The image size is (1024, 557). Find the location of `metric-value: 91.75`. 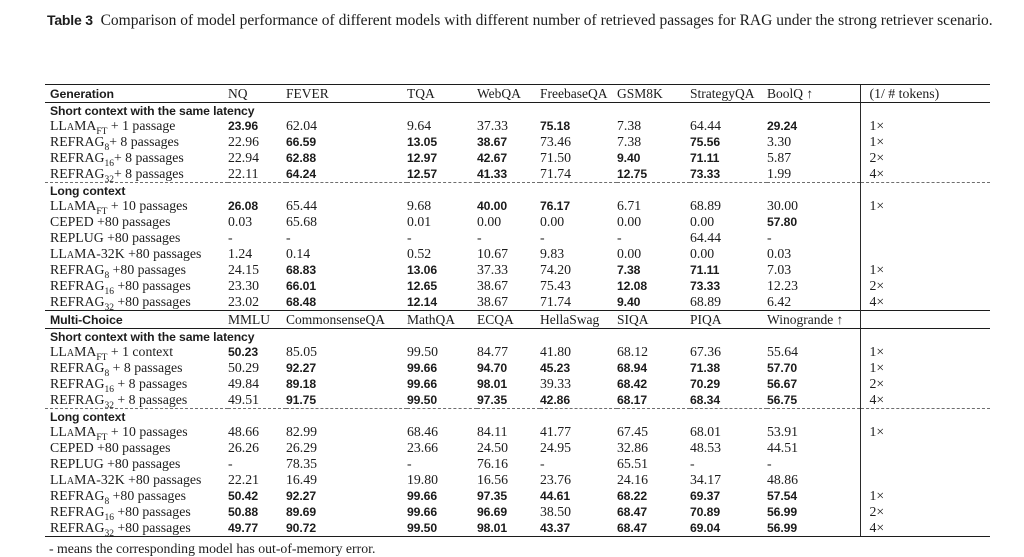

metric-value: 91.75 is located at coordinates (301, 400).